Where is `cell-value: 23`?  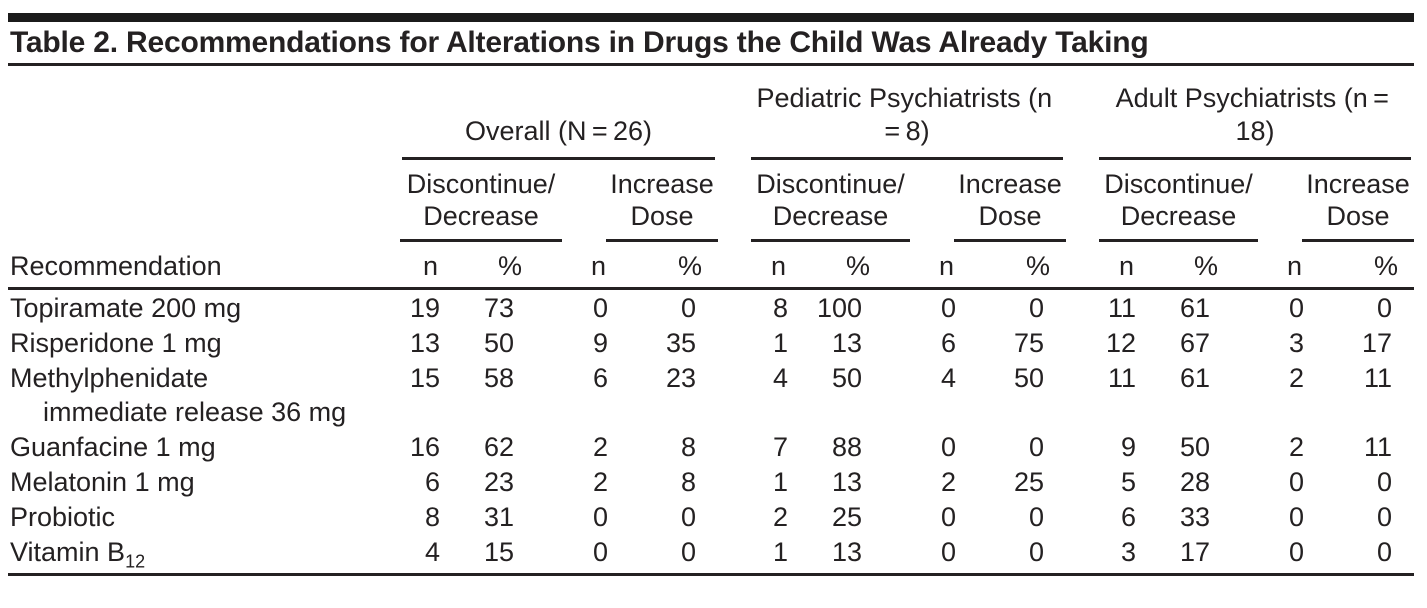
cell-value: 23 is located at coordinates (498, 482).